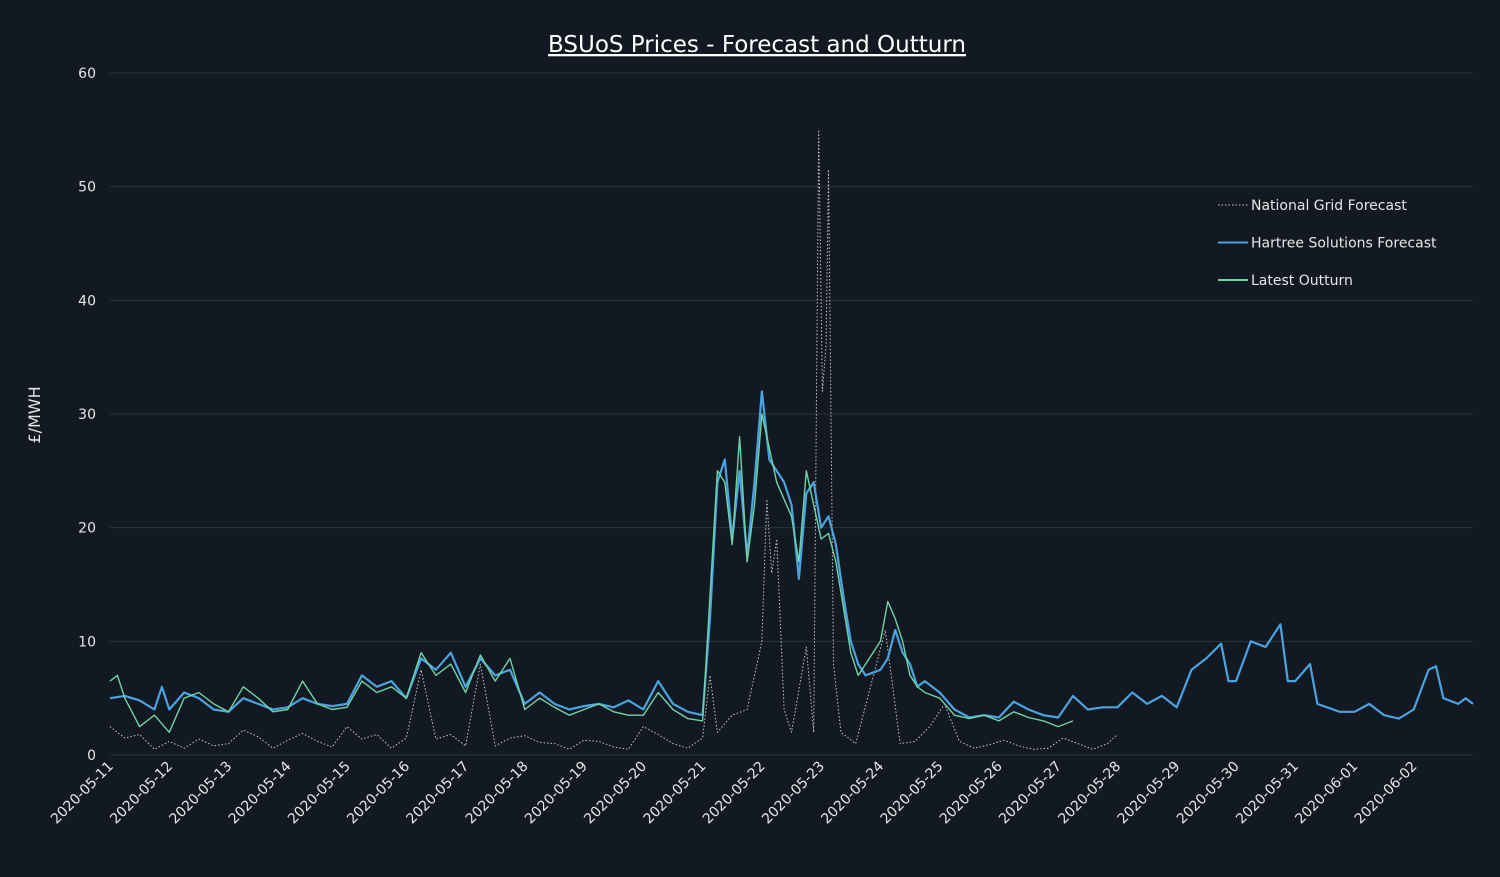 The image size is (1500, 877). I want to click on legend-label-2: Latest Outturn, so click(1302, 281).